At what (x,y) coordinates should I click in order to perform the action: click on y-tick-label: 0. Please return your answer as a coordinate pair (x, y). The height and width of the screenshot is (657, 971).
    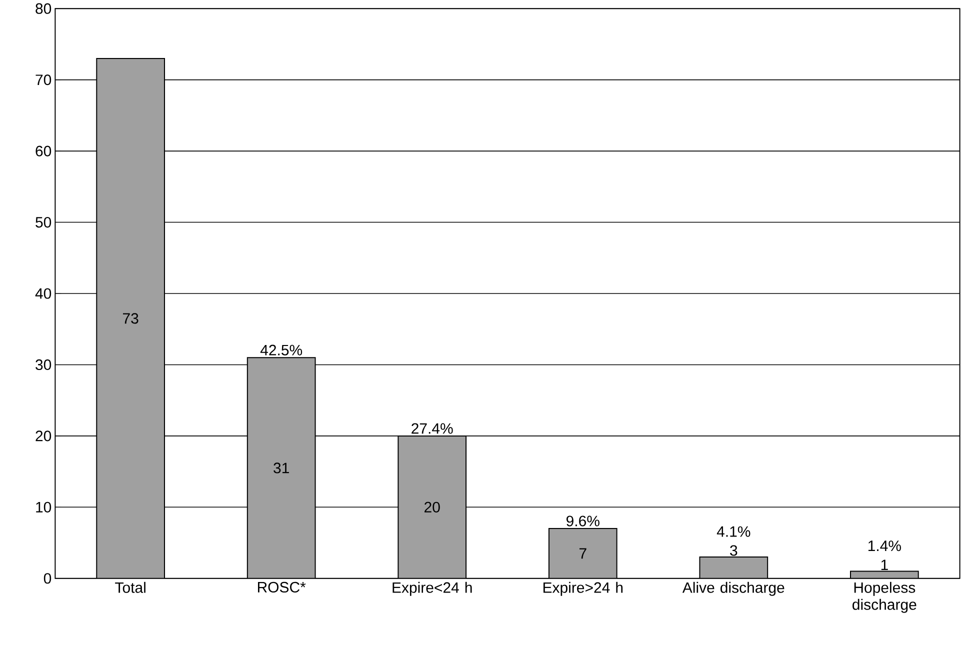
    Looking at the image, I should click on (48, 578).